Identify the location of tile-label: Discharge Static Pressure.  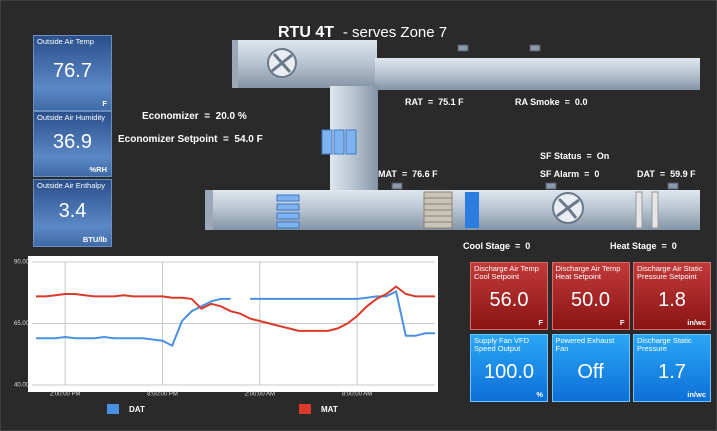
(664, 344).